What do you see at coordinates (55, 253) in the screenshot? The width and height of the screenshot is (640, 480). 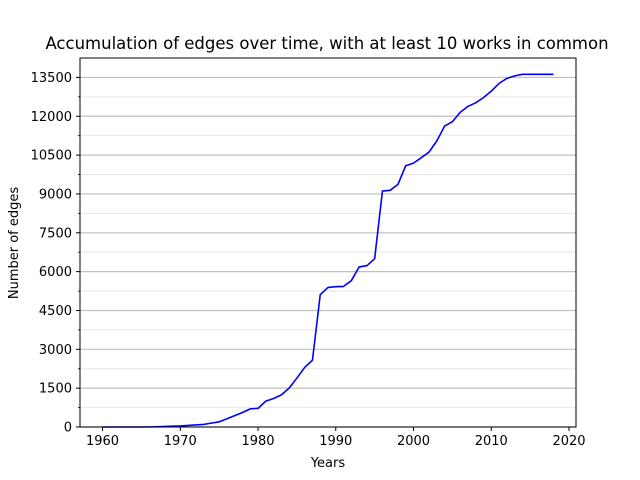 I see `y-axis-ticks: 0 1500 3000 4500 6000 7500 9000 10500 12000 13500` at bounding box center [55, 253].